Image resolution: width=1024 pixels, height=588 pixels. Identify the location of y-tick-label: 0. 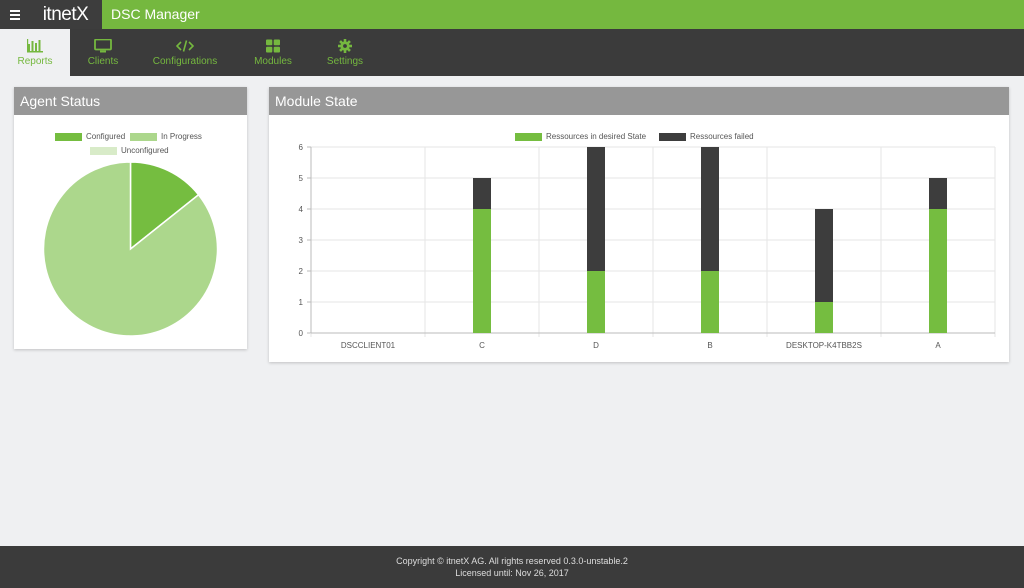
(301, 333).